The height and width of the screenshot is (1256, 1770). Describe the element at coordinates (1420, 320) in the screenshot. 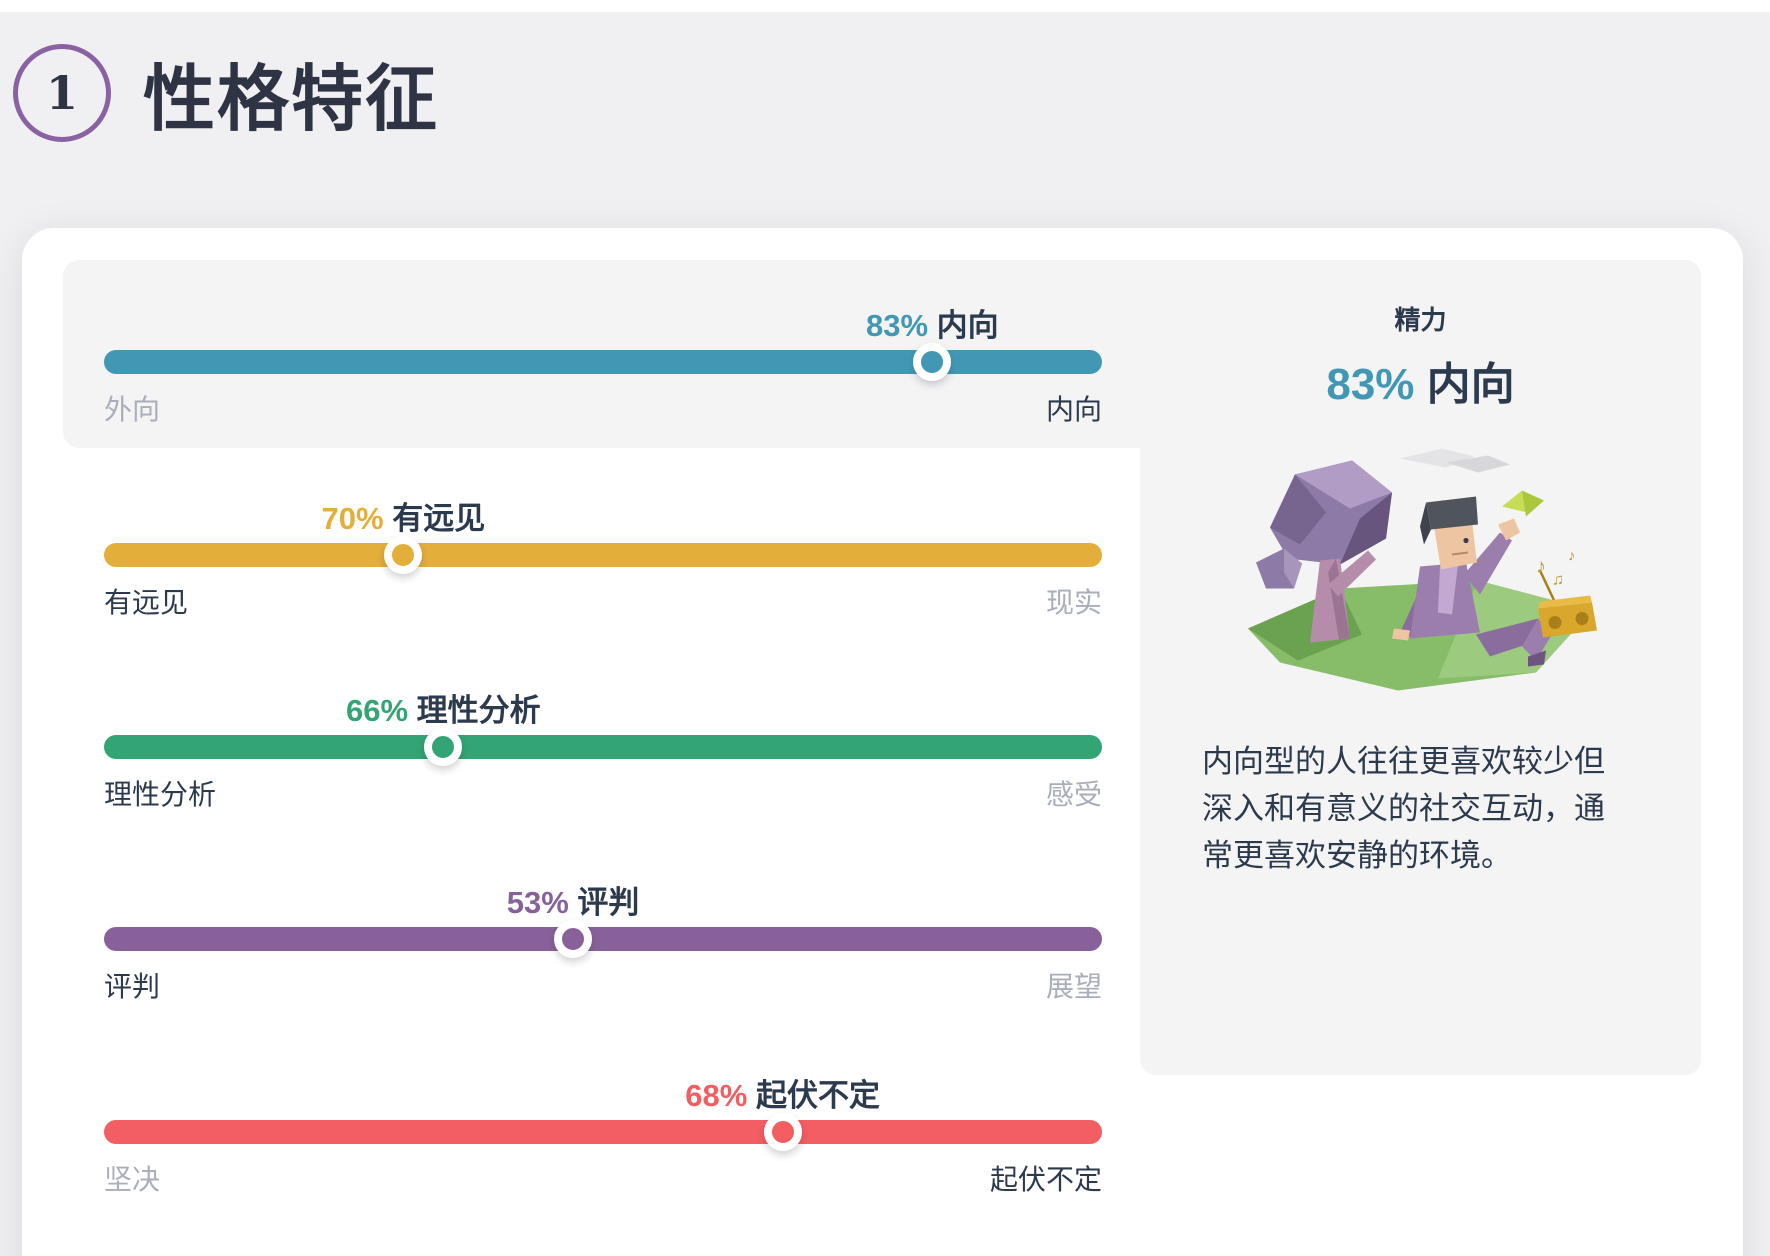

I see `panel-category-label: 精力` at that location.